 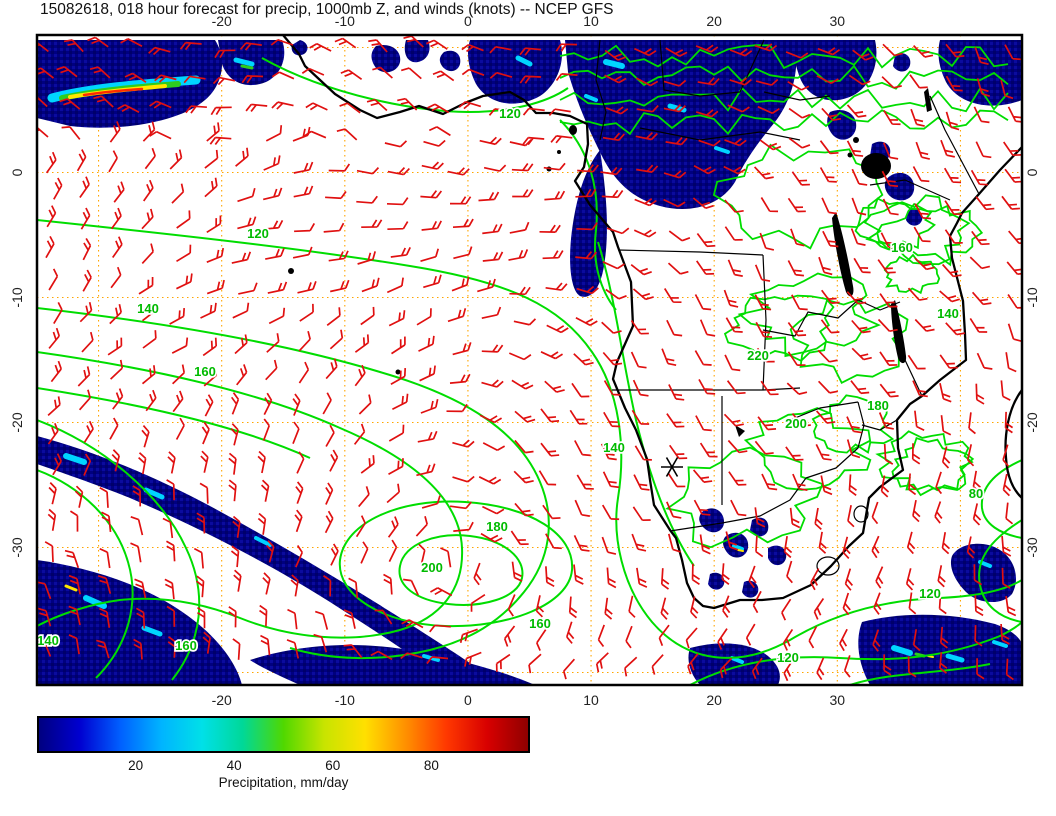 What do you see at coordinates (838, 700) in the screenshot?
I see `lon-tick-label-bottom: 30` at bounding box center [838, 700].